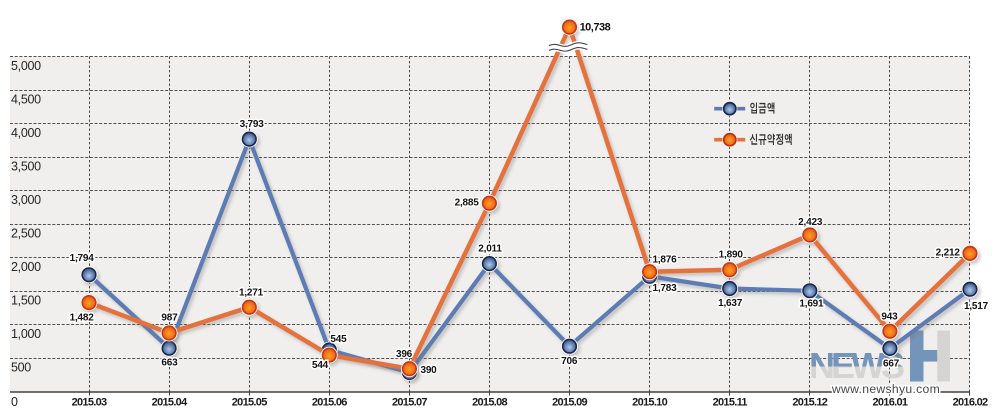 This screenshot has height=418, width=1000. Describe the element at coordinates (82, 317) in the screenshot. I see `svg-text: 1,482` at that location.